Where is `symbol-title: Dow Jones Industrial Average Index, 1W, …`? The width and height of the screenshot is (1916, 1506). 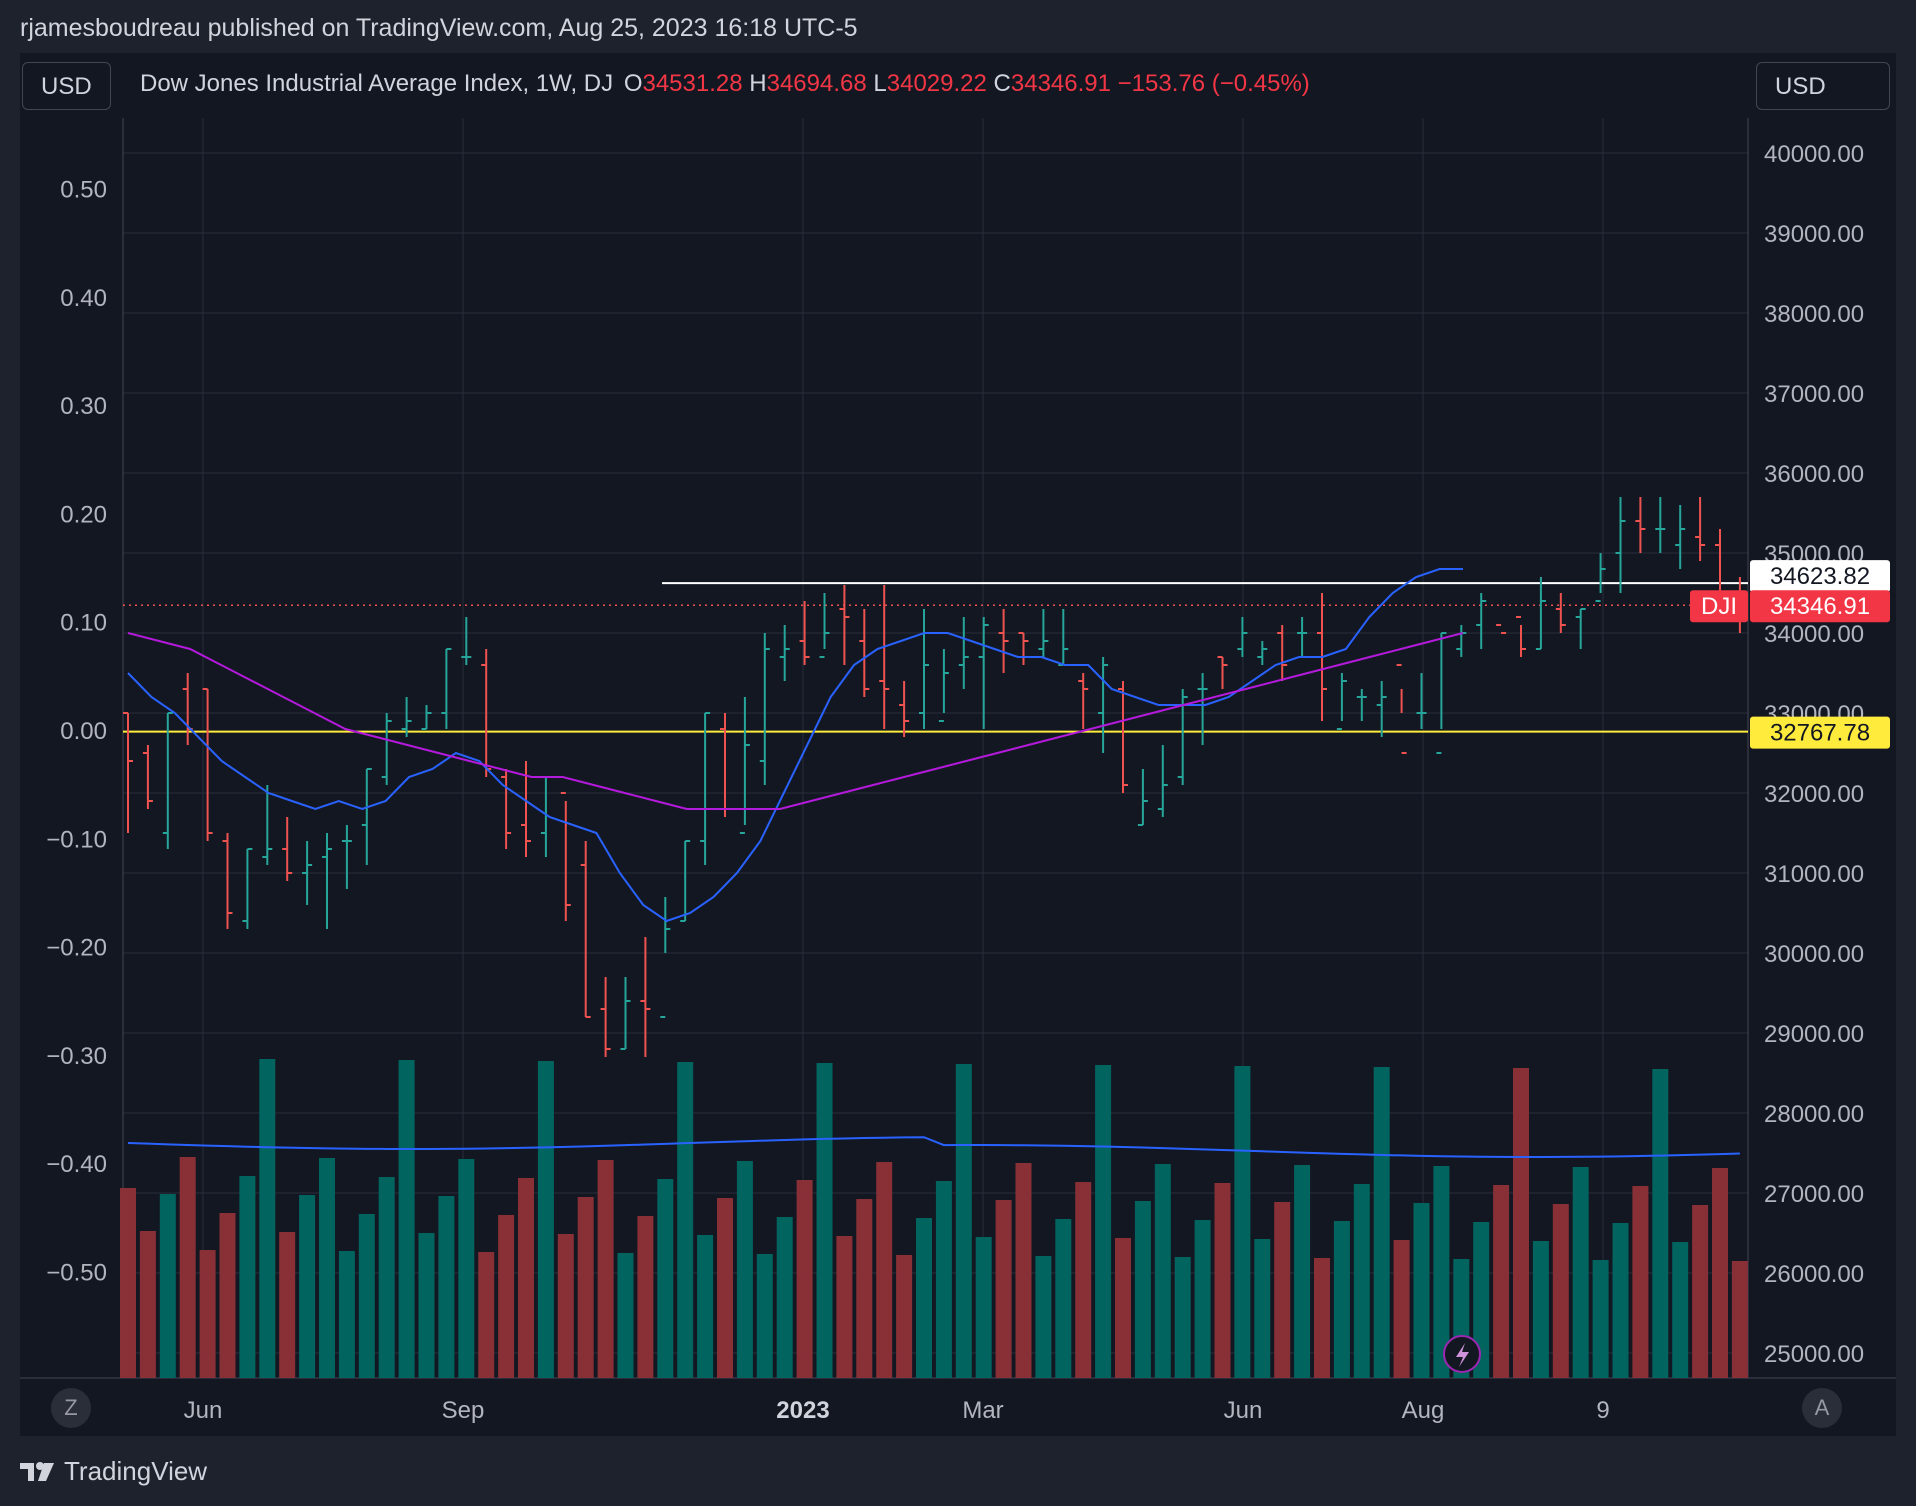 symbol-title: Dow Jones Industrial Average Index, 1W, … is located at coordinates (377, 83).